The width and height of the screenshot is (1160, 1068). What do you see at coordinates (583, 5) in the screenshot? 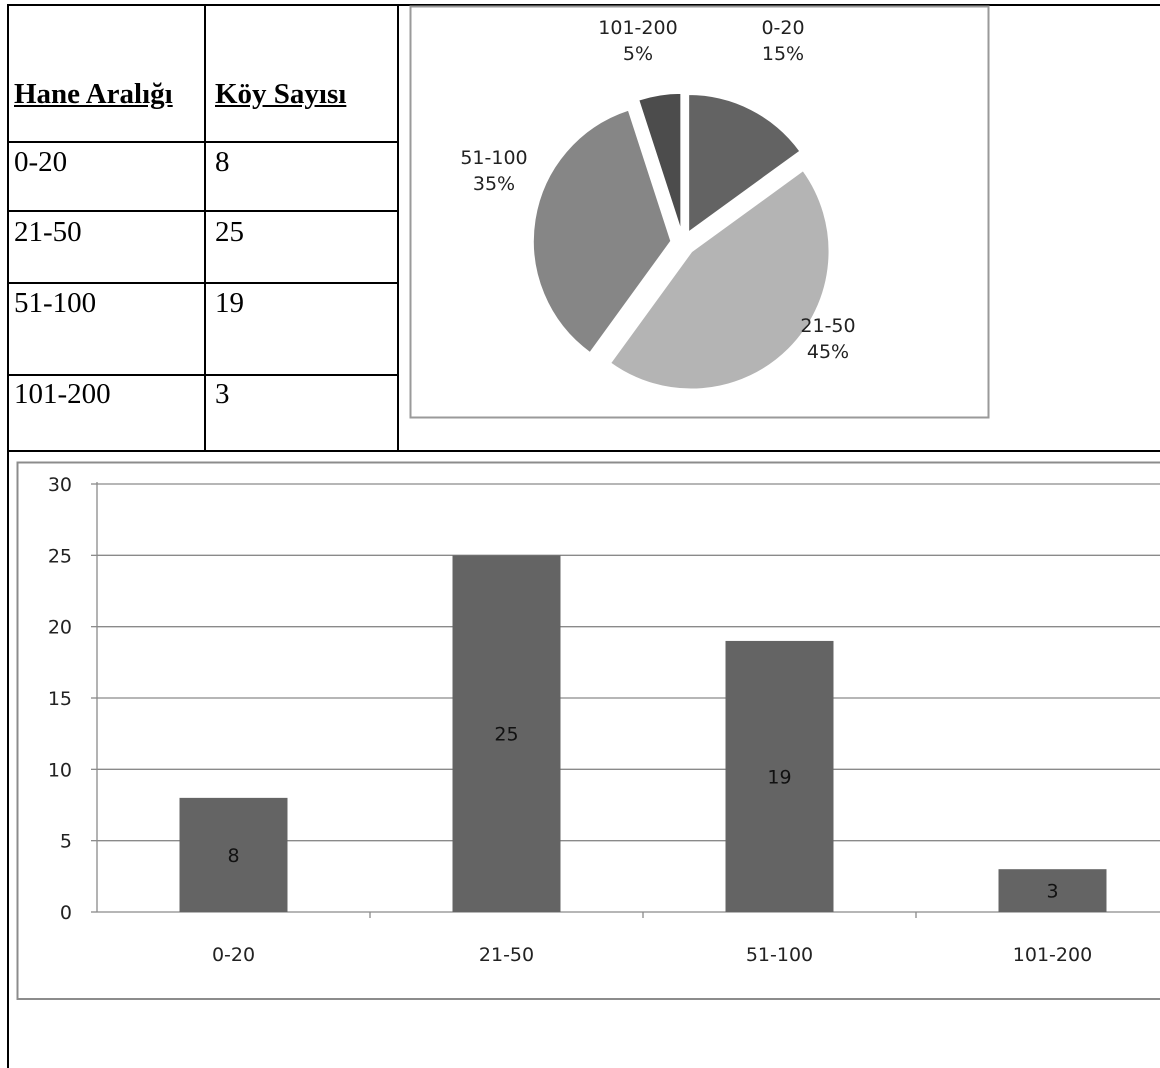
I see `table-border-top` at bounding box center [583, 5].